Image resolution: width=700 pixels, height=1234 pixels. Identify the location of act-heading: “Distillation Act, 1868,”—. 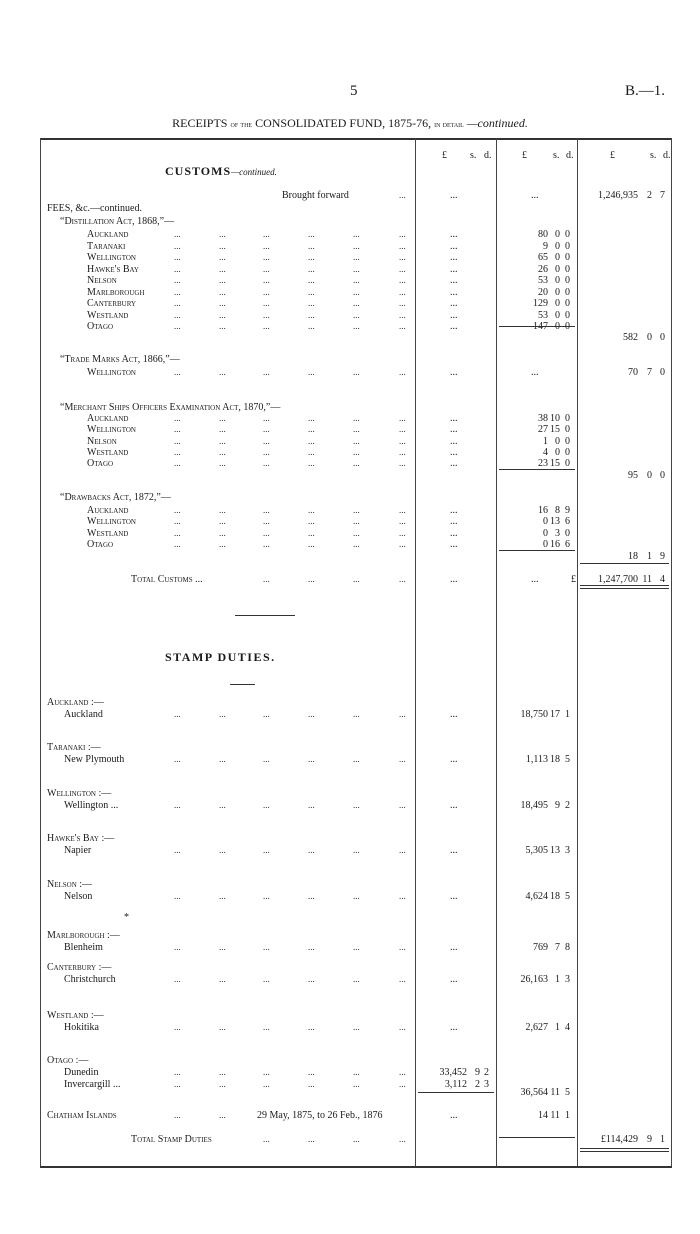
(117, 221).